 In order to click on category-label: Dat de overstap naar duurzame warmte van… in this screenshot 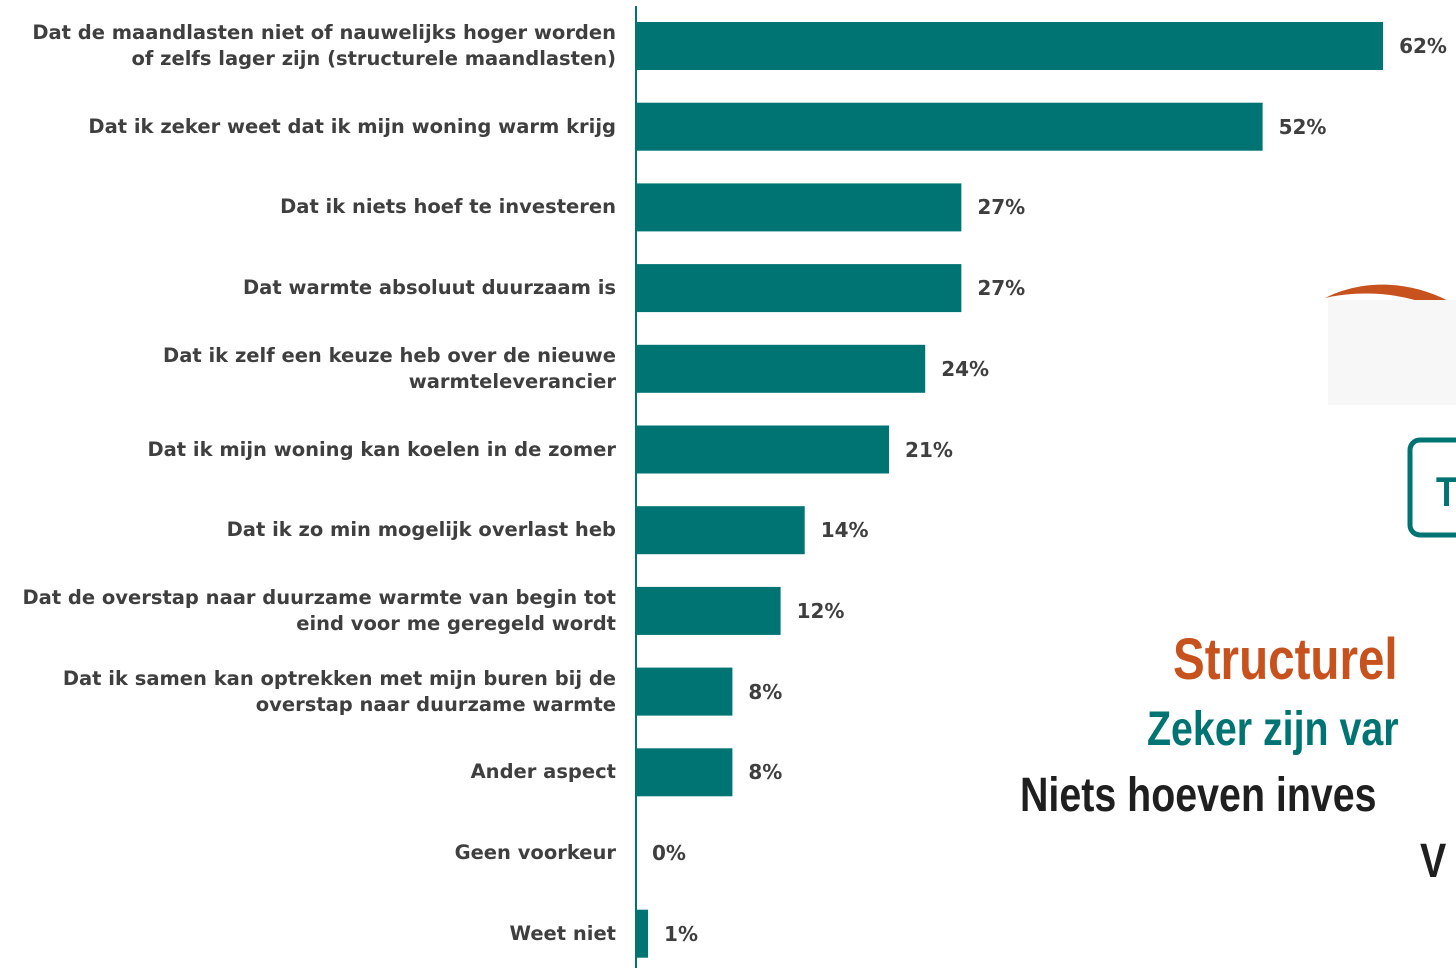, I will do `click(319, 610)`.